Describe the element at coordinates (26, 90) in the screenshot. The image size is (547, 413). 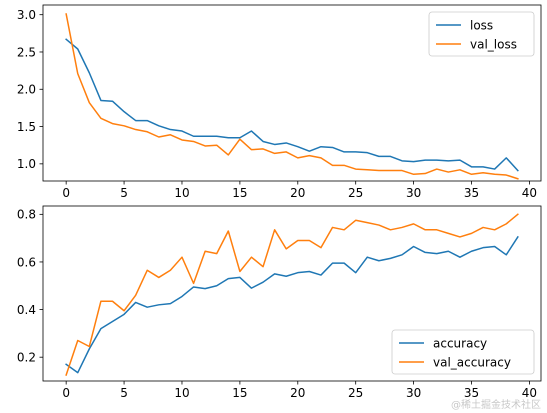
I see `y-tick-label: 2.0` at that location.